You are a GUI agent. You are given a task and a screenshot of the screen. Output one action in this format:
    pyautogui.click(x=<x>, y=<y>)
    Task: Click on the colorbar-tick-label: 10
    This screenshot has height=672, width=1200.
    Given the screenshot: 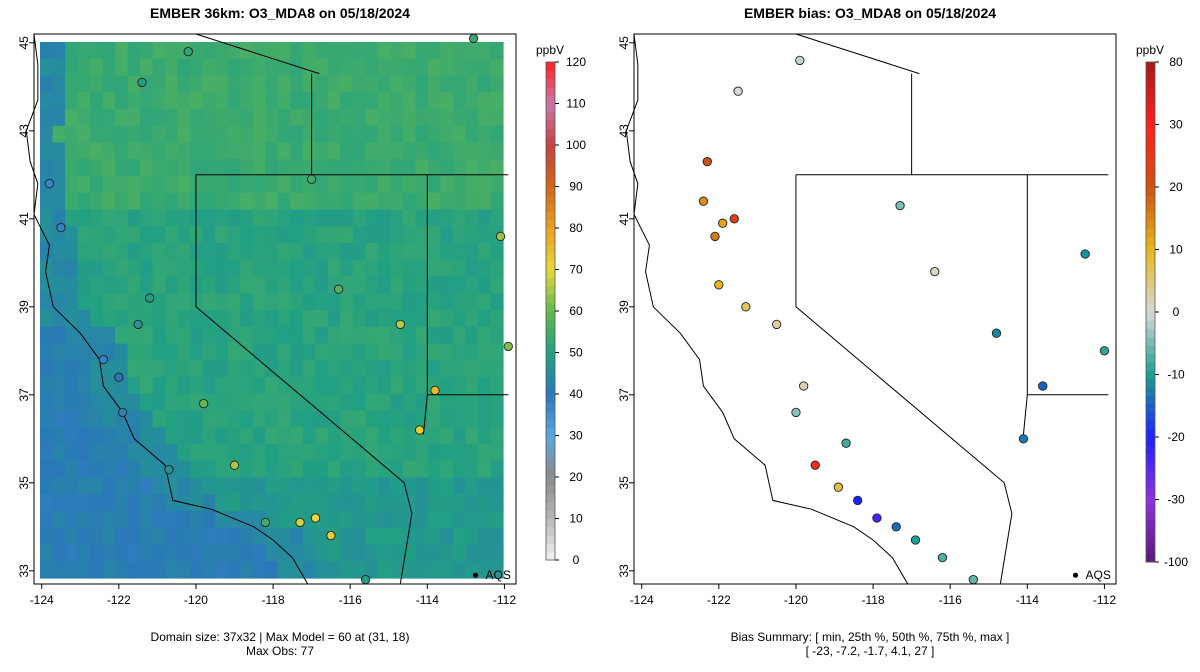 What is the action you would take?
    pyautogui.click(x=1176, y=250)
    